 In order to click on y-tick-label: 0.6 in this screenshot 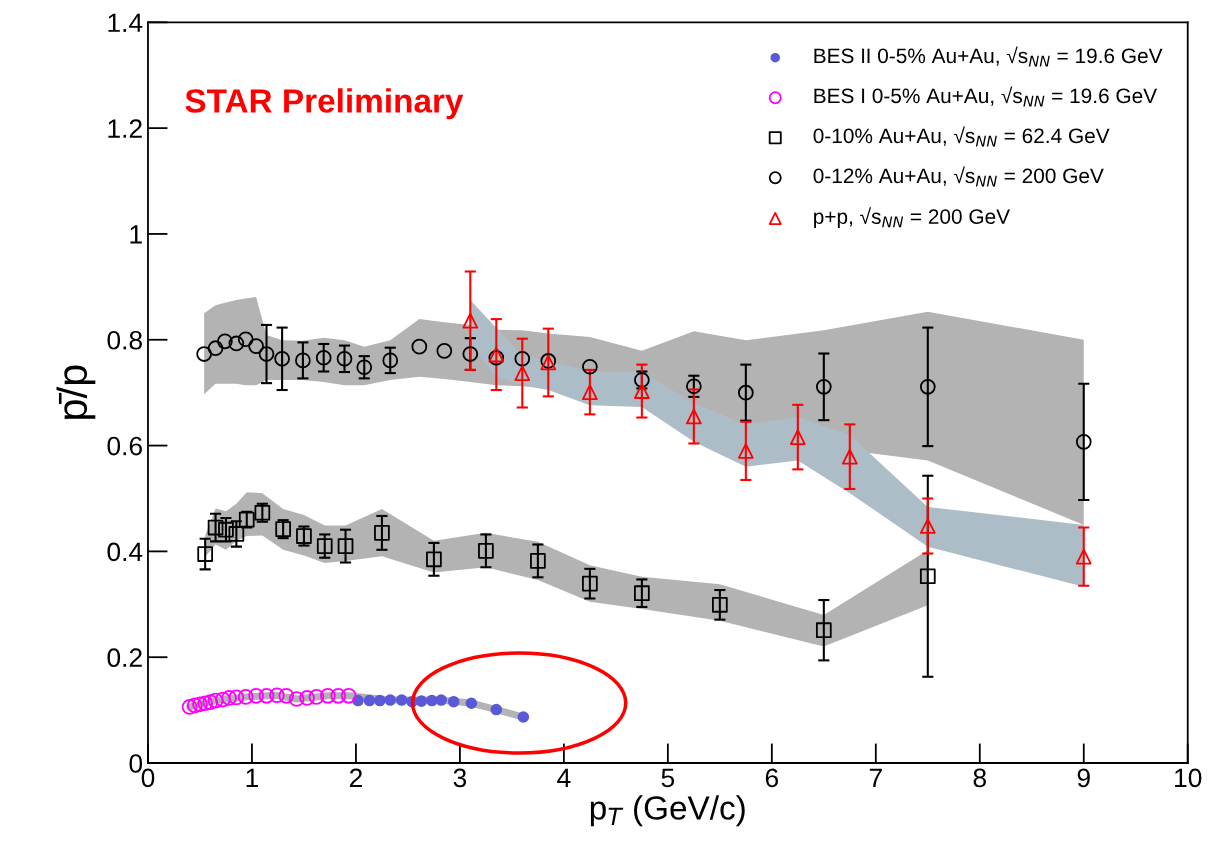, I will do `click(124, 446)`.